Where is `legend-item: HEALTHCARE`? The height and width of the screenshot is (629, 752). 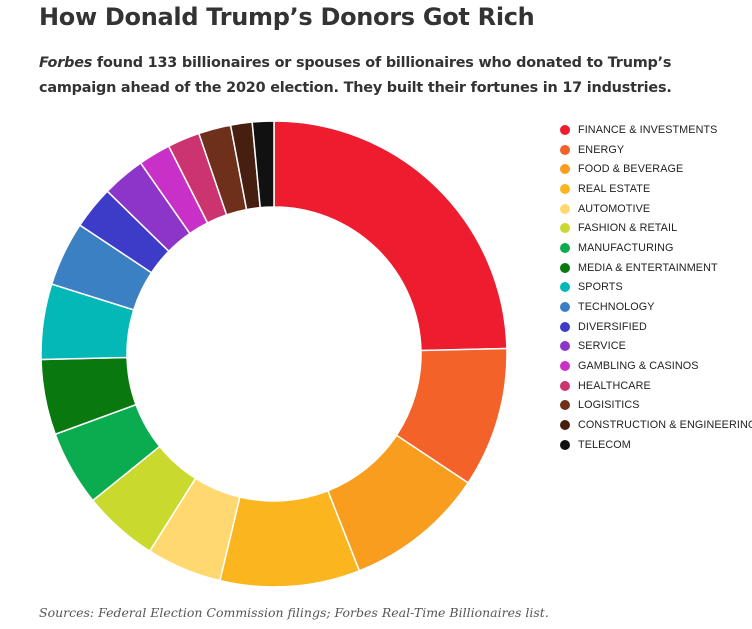
legend-item: HEALTHCARE is located at coordinates (656, 386).